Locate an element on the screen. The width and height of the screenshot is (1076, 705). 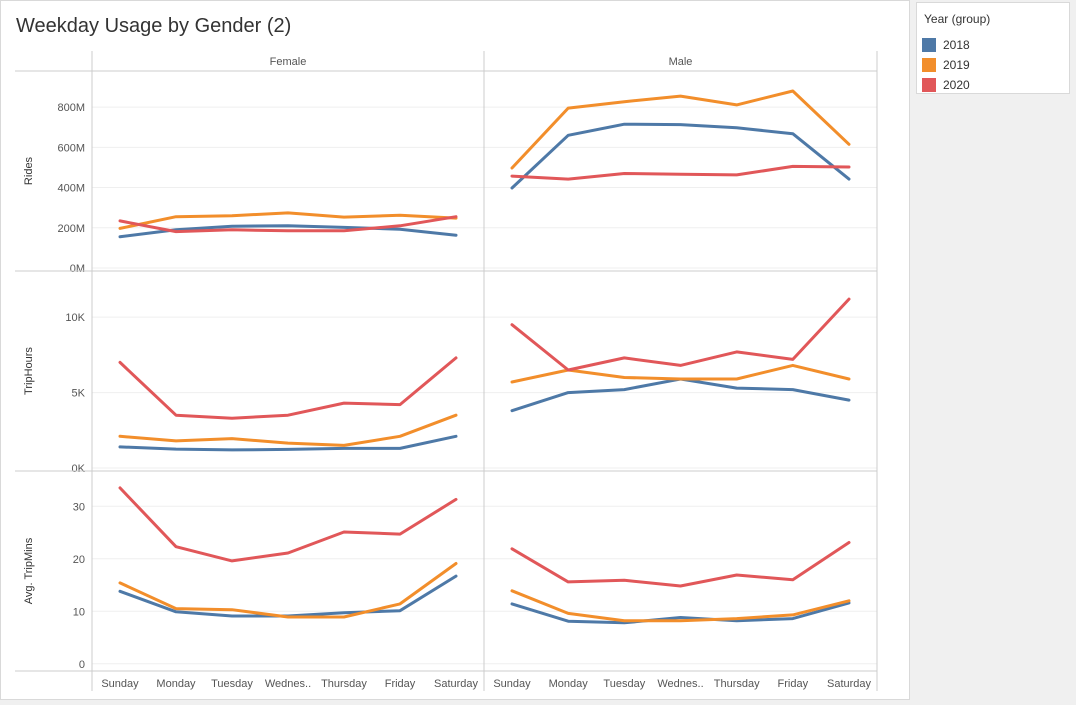
series-line-rides-male-2018 is located at coordinates (680, 156).